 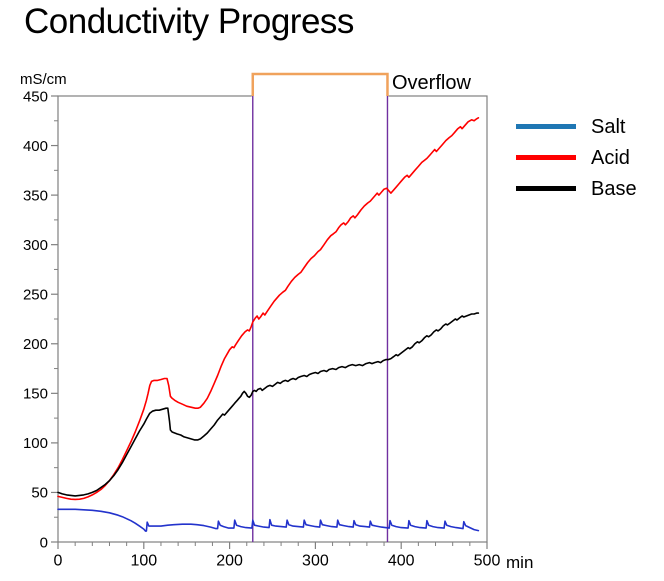 What do you see at coordinates (315, 560) in the screenshot?
I see `x-tick-label: 300` at bounding box center [315, 560].